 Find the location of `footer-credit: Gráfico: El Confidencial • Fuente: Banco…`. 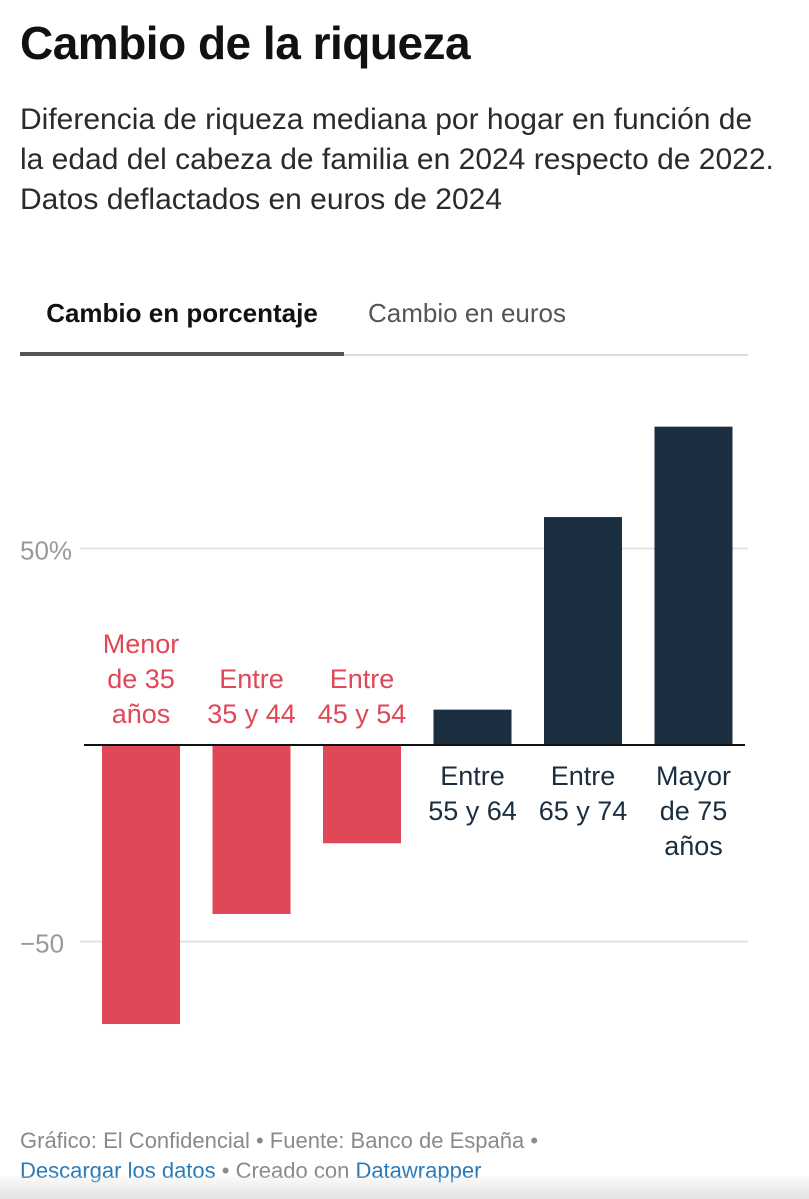

footer-credit: Gráfico: El Confidencial • Fuente: Banco… is located at coordinates (279, 1140).